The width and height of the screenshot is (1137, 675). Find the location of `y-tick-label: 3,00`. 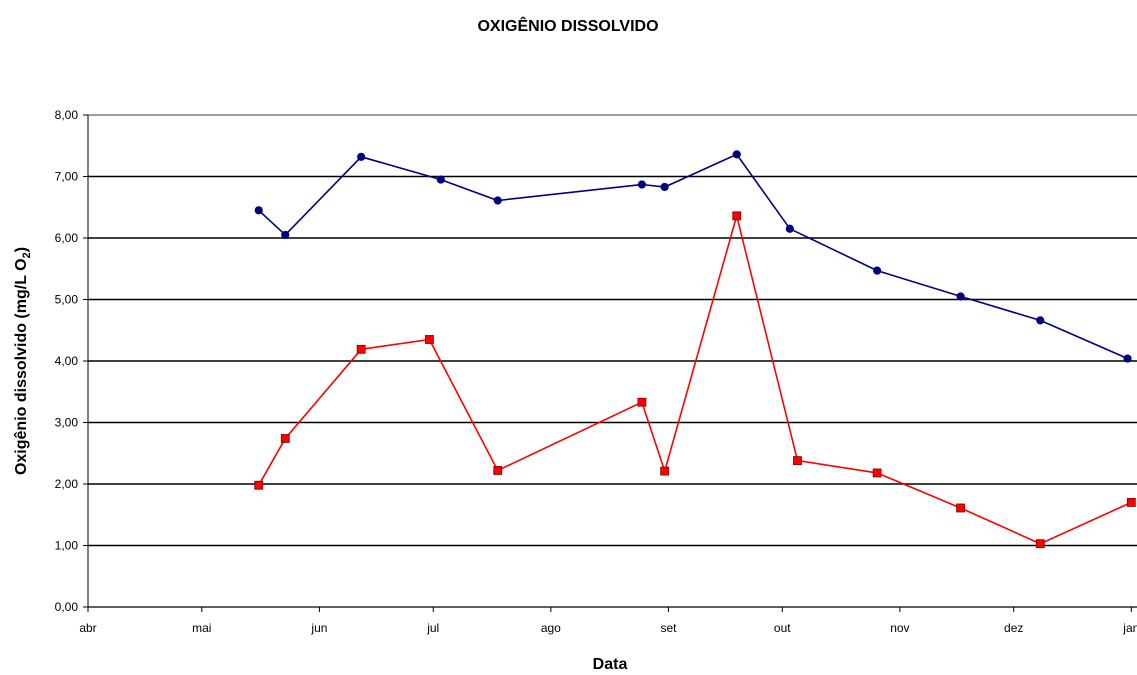

y-tick-label: 3,00 is located at coordinates (67, 423).